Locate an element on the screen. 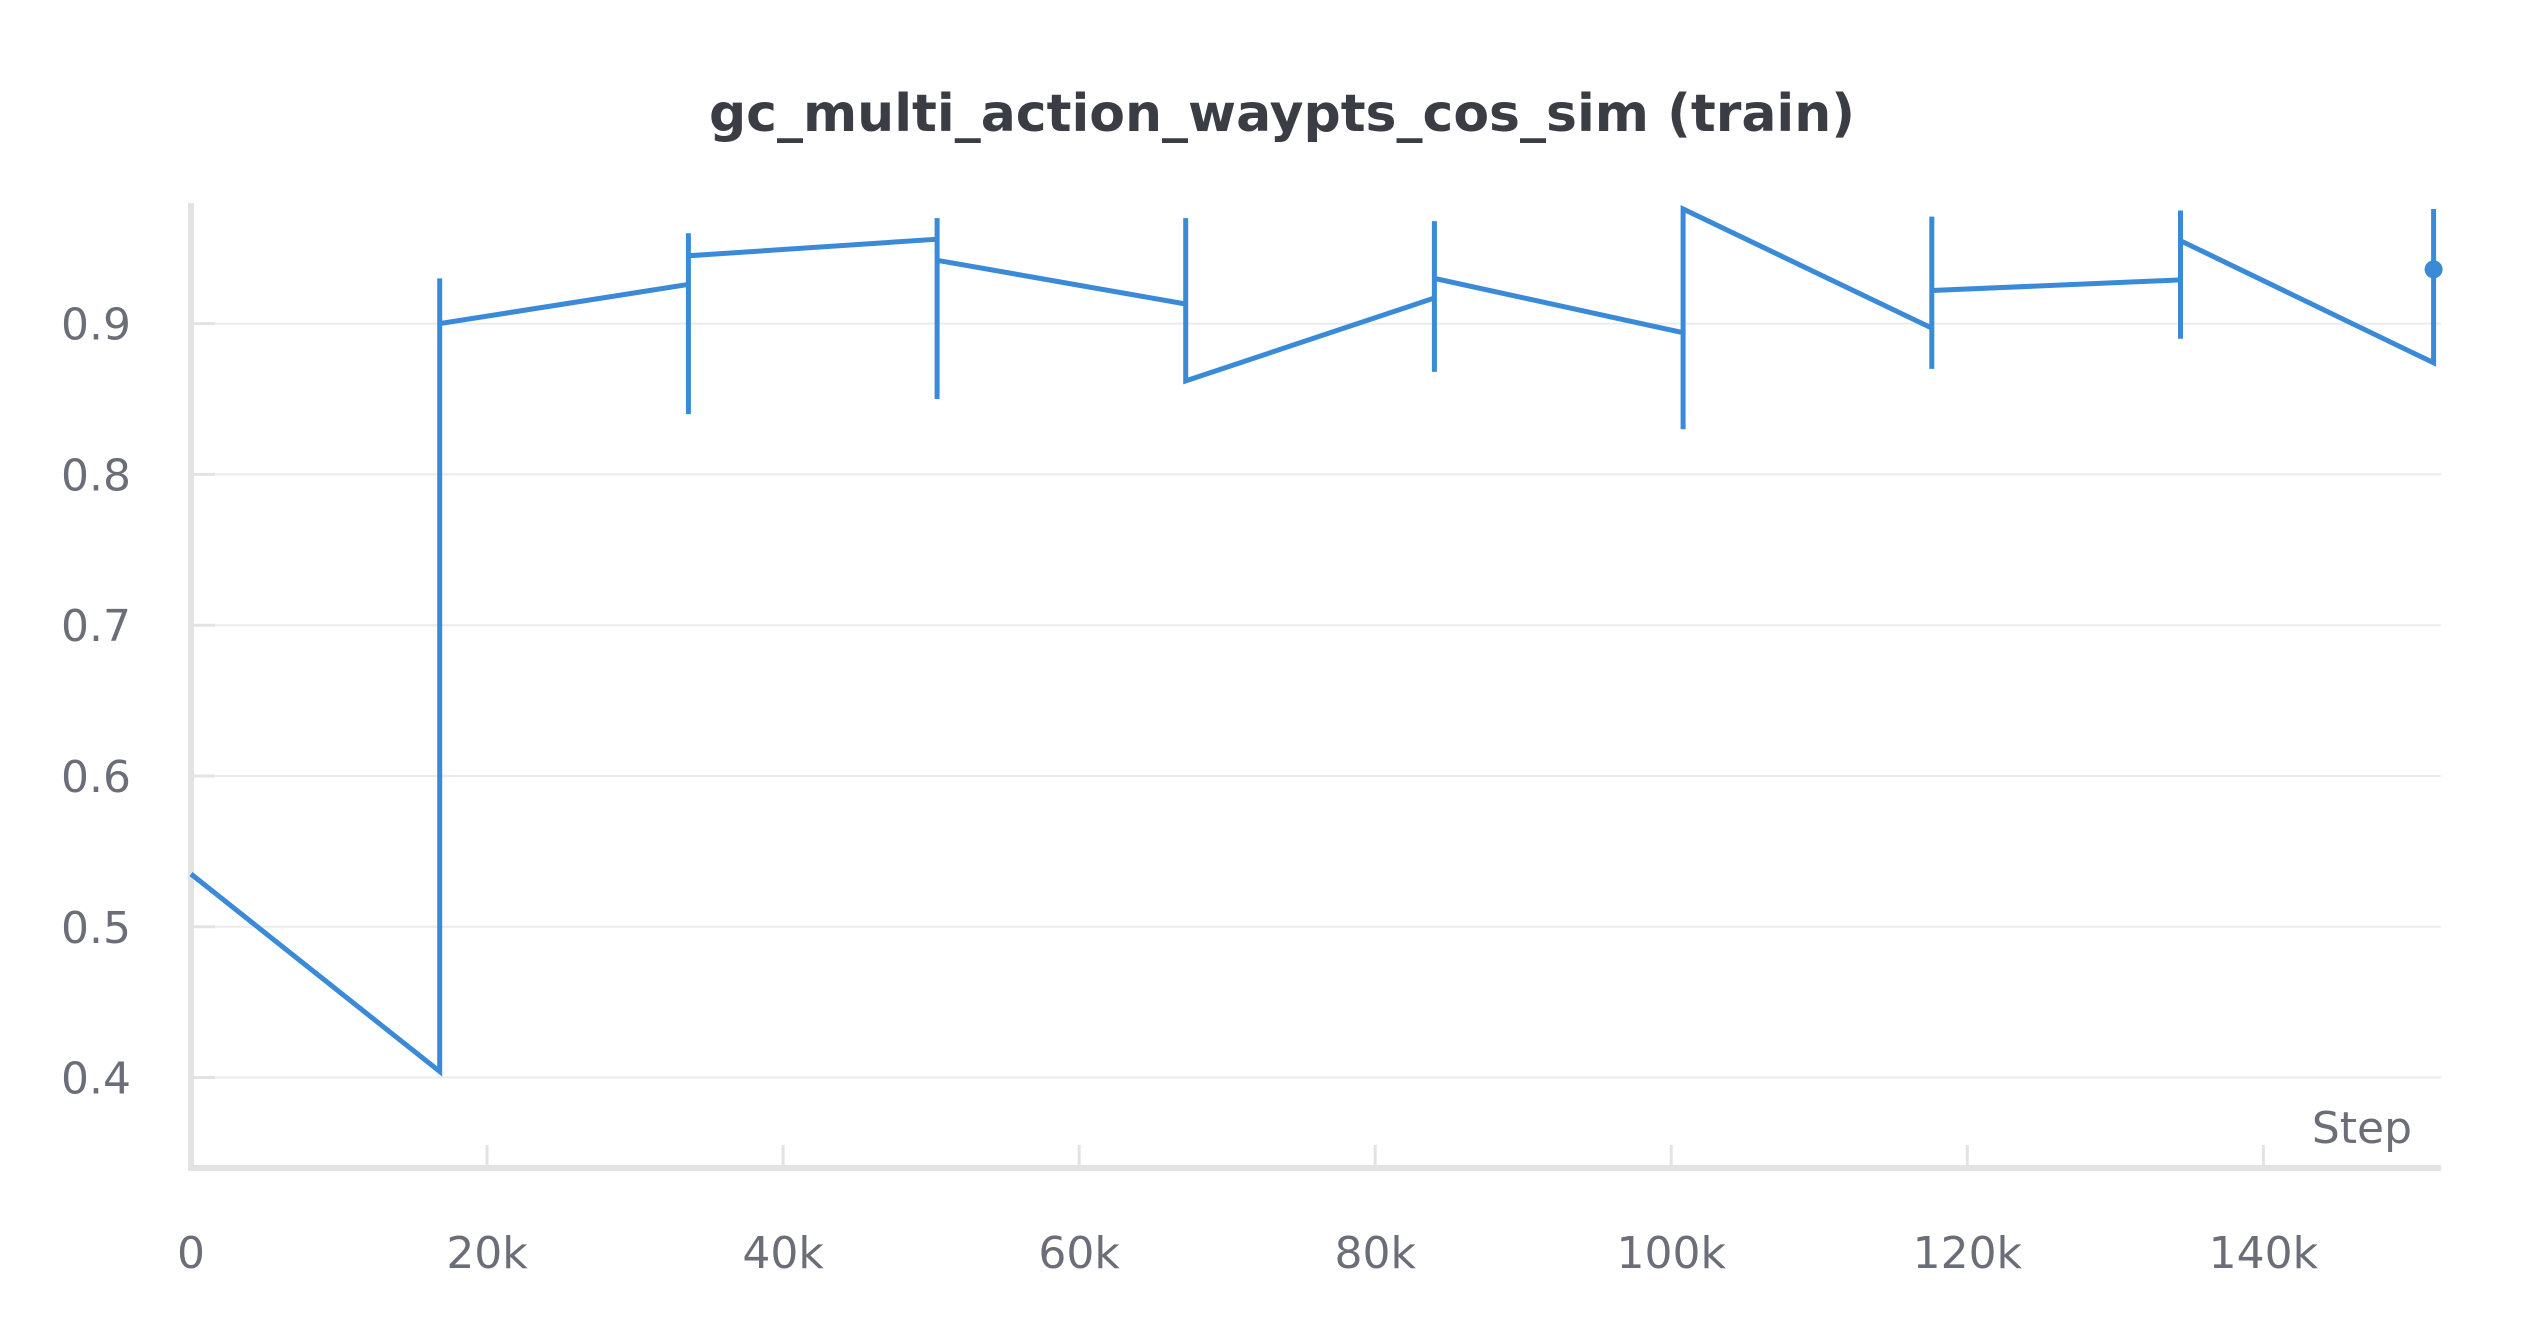 This screenshot has height=1327, width=2527. x-tick-label: 80k is located at coordinates (1375, 1253).